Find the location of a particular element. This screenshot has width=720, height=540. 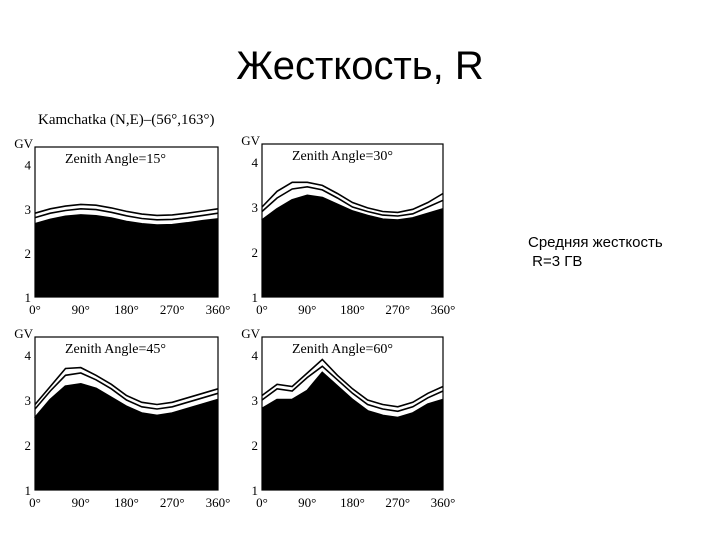

chart-panel-1: 1 2 3 4 GV 0° 90° 180° 270° 360° Zenith Angle=15° is located at coordinates (122, 226).